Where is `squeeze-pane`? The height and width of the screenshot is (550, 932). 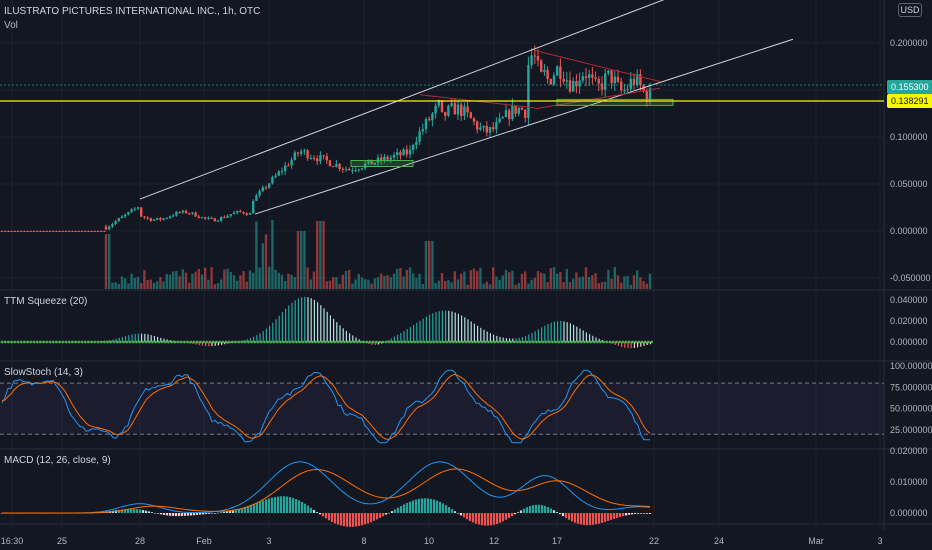
squeeze-pane is located at coordinates (326, 322).